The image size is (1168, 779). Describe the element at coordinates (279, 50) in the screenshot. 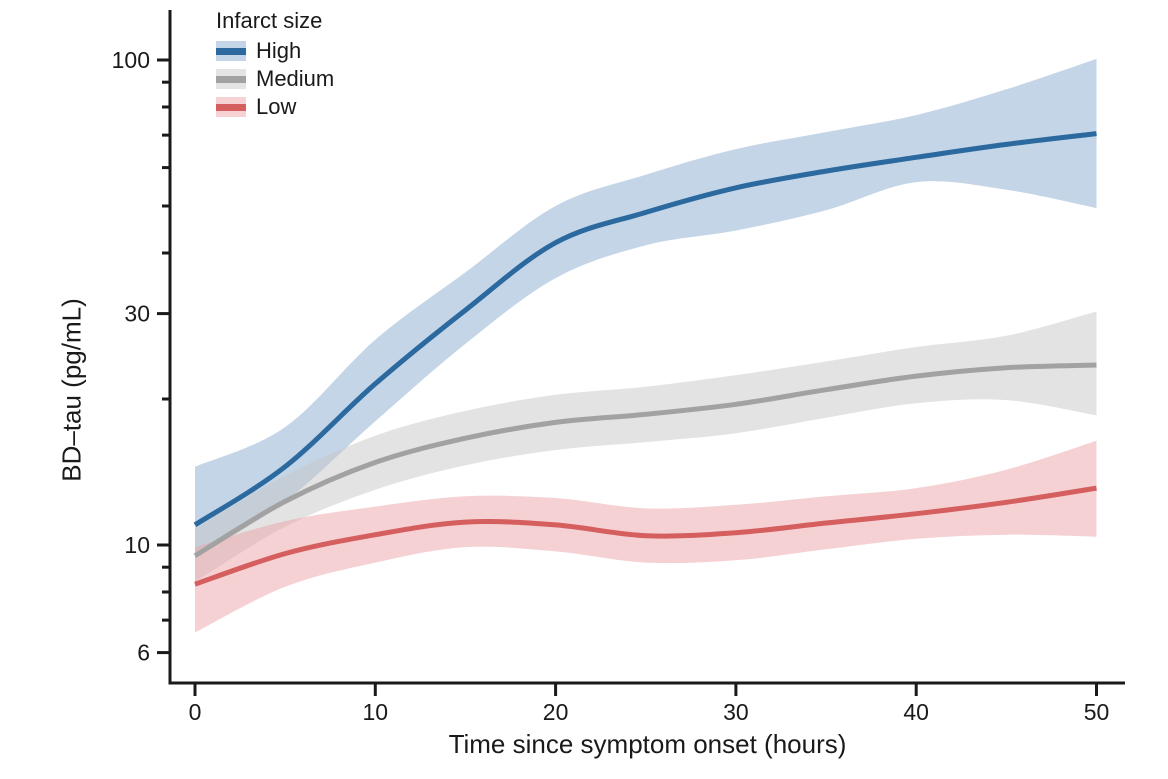

I see `legend-label-high: High` at that location.